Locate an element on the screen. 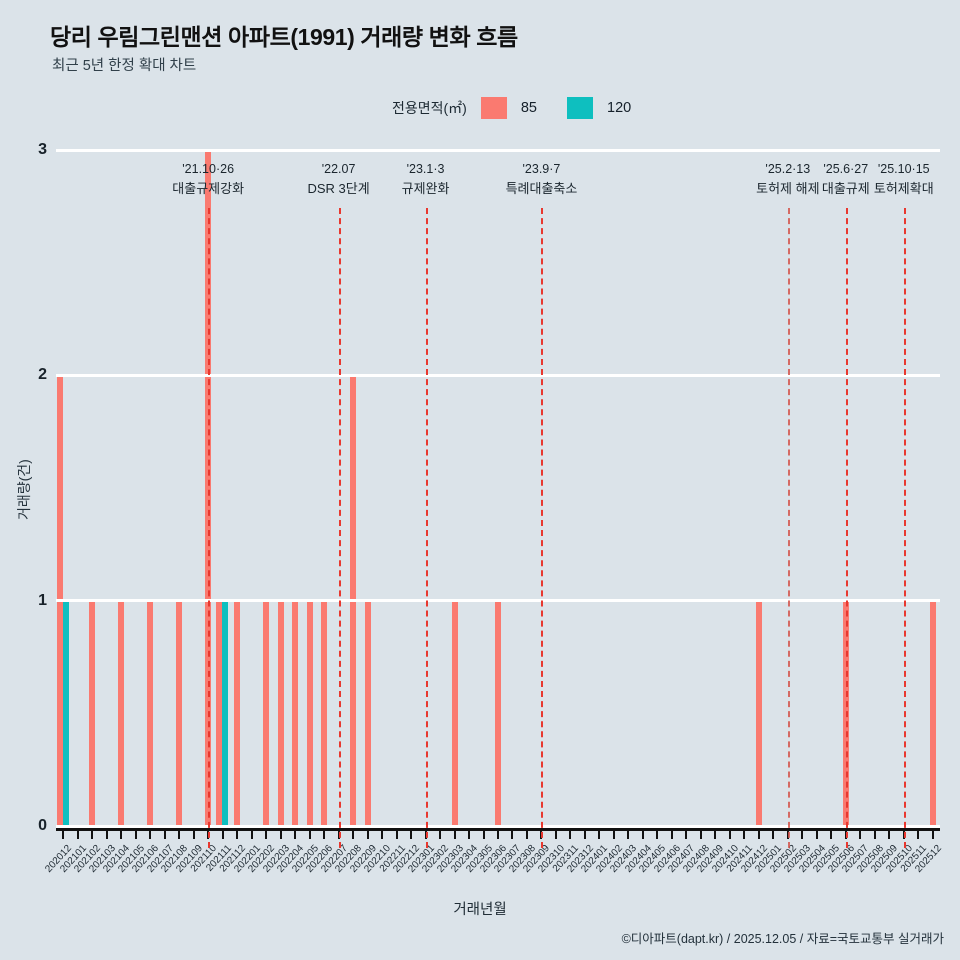 This screenshot has height=960, width=960. event-label-202207: '22.07 DSR 3단계 is located at coordinates (338, 180).